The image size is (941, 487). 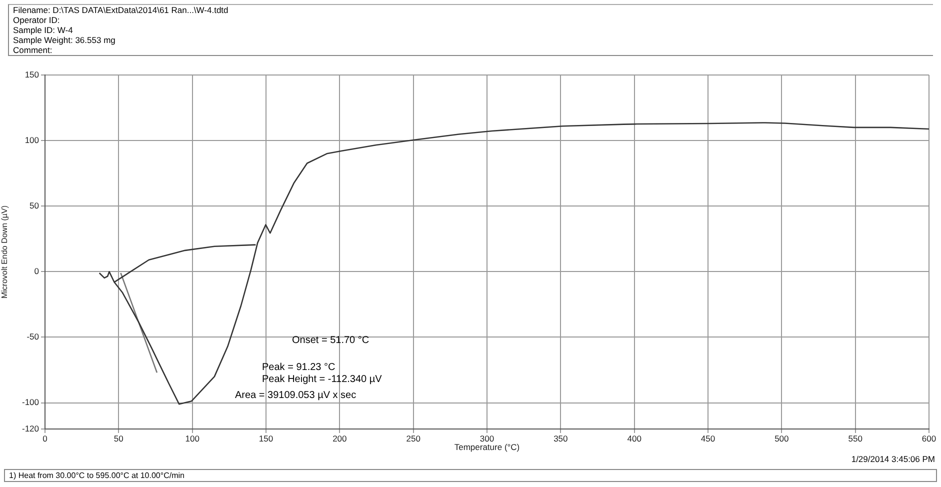 What do you see at coordinates (64, 40) in the screenshot?
I see `text: Sample Weight: 36.553 mg` at bounding box center [64, 40].